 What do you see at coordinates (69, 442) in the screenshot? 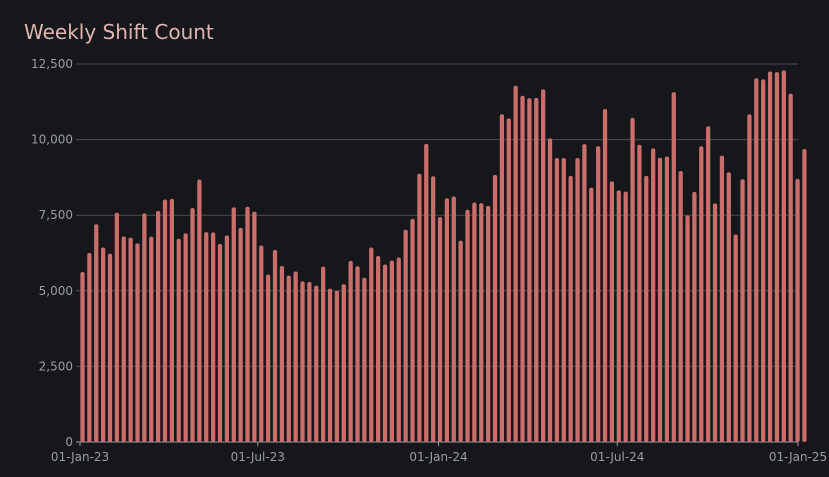
I see `y-tick-label: 0` at bounding box center [69, 442].